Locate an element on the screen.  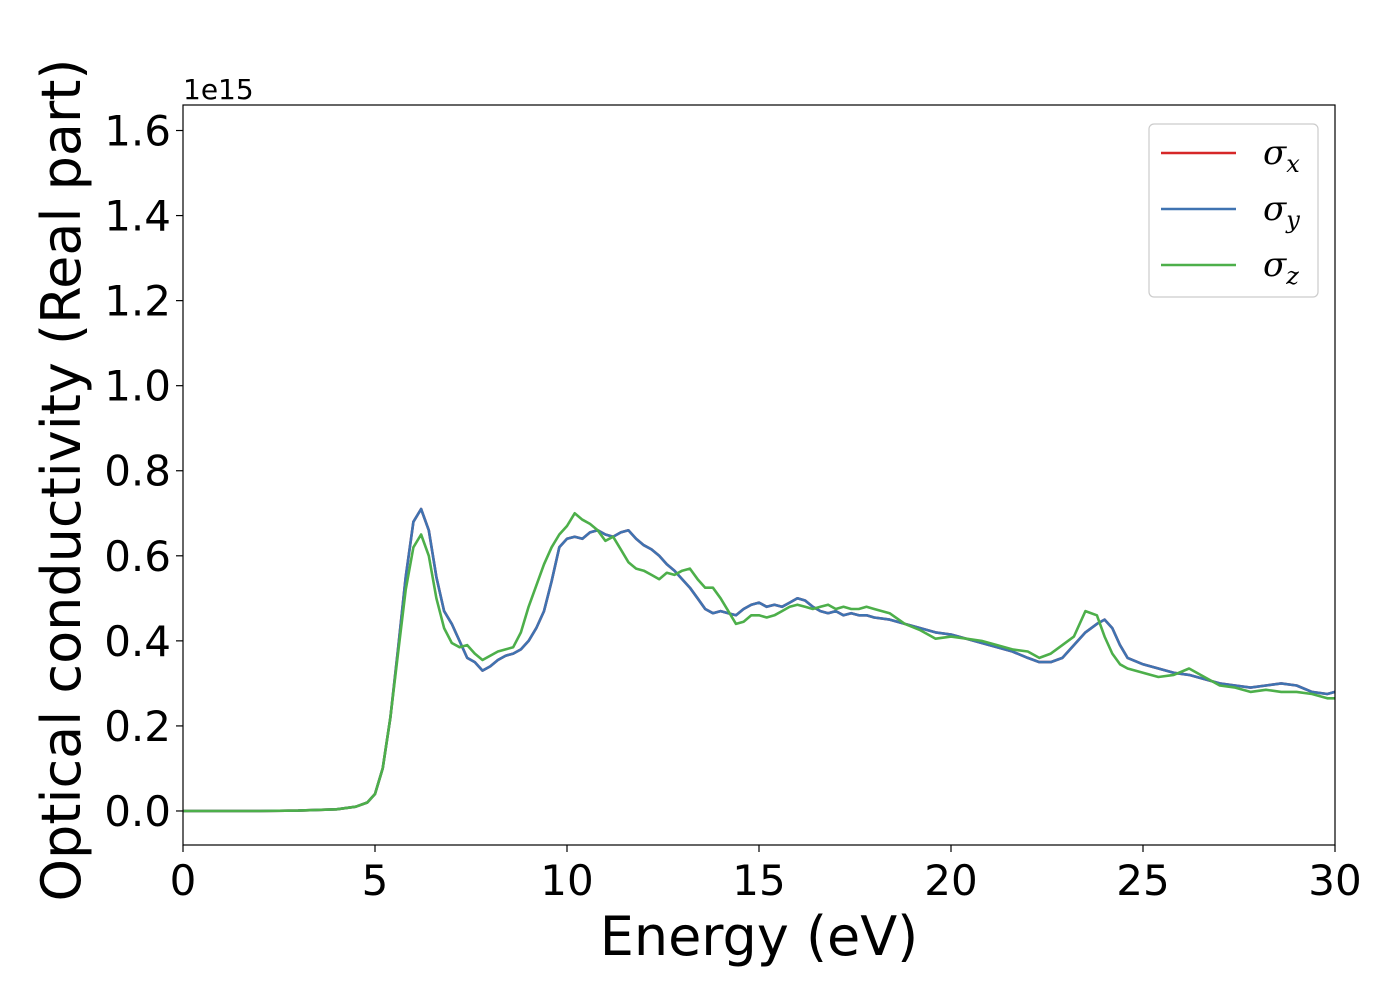
x-axis-ticks: 0 5 10 15 20 25 30 is located at coordinates (766, 875).